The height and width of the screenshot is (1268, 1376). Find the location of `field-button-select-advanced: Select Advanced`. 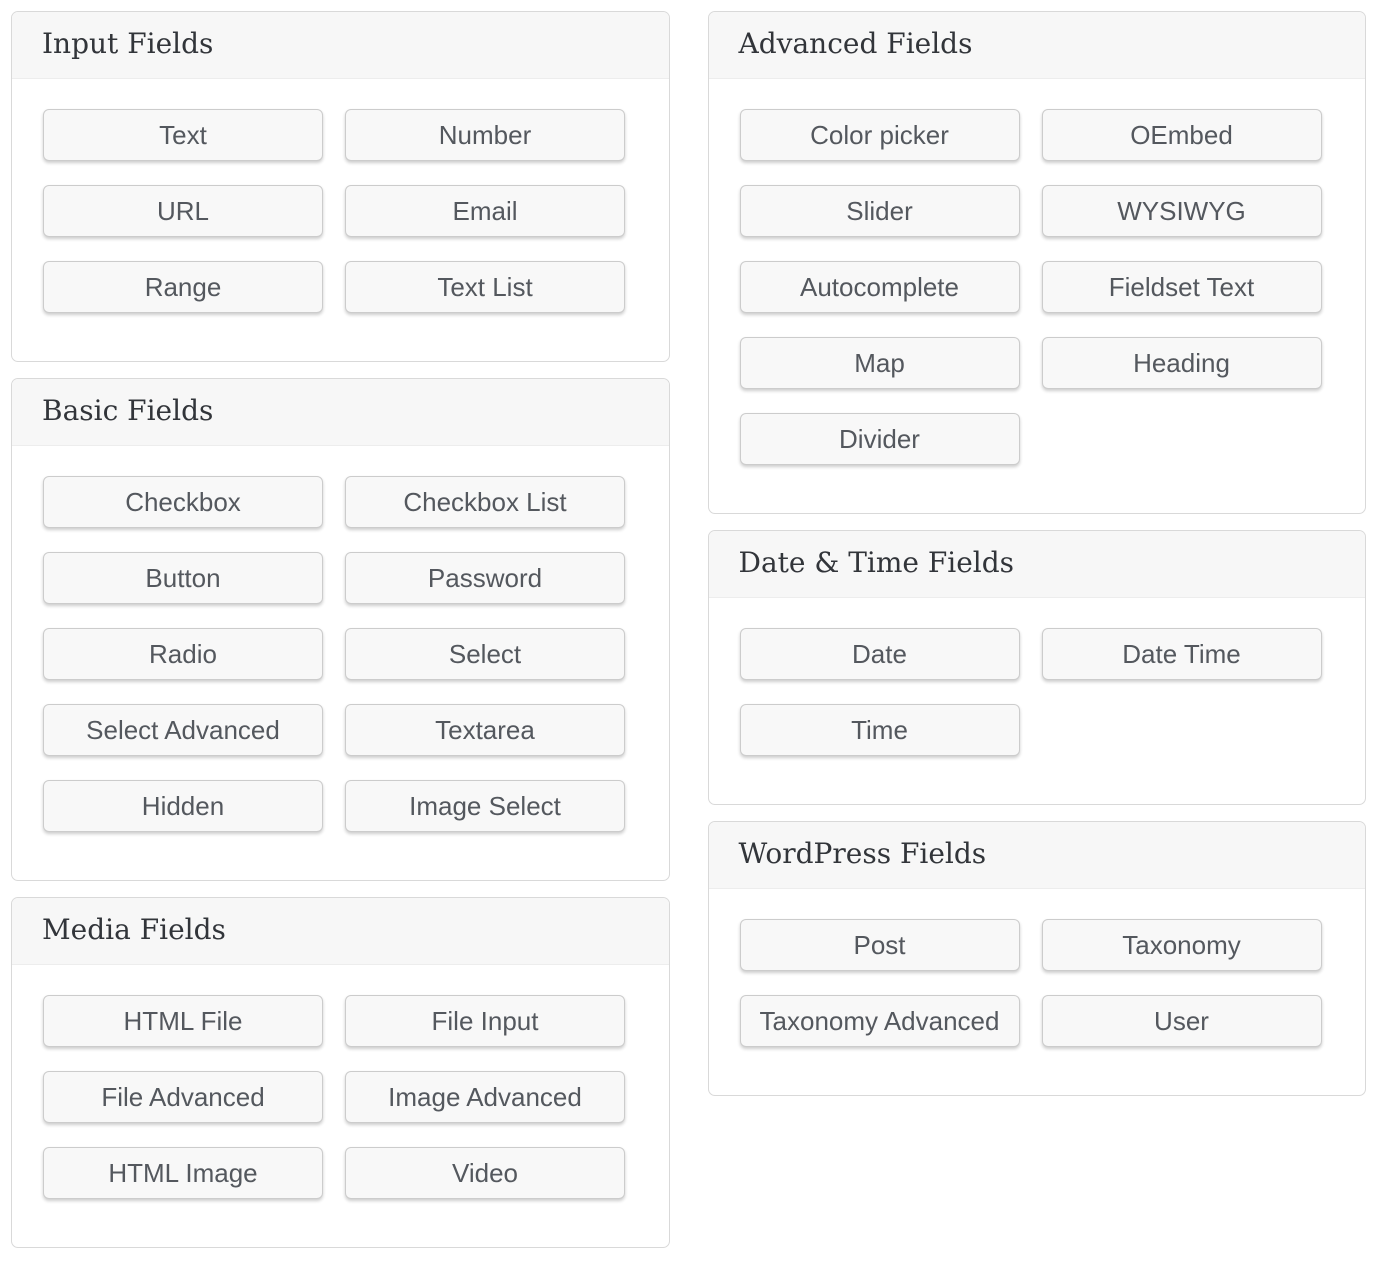

field-button-select-advanced: Select Advanced is located at coordinates (183, 730).